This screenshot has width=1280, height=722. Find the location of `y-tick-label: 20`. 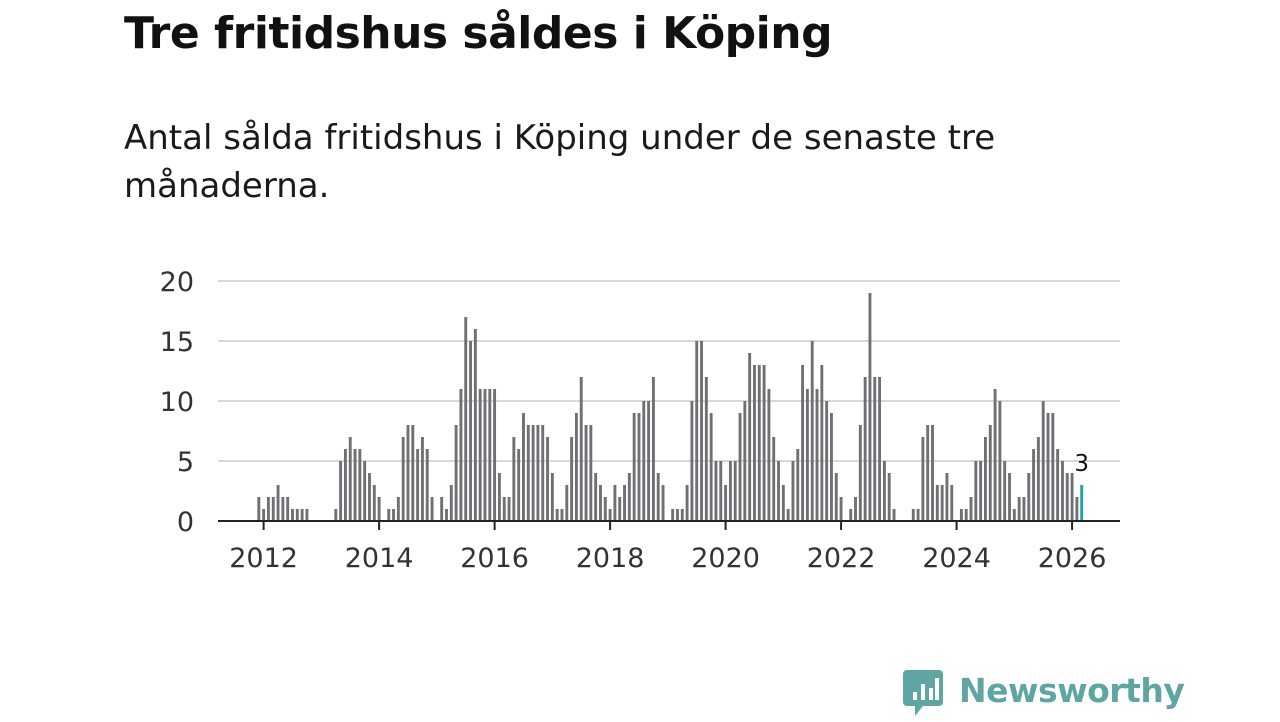

y-tick-label: 20 is located at coordinates (177, 282).